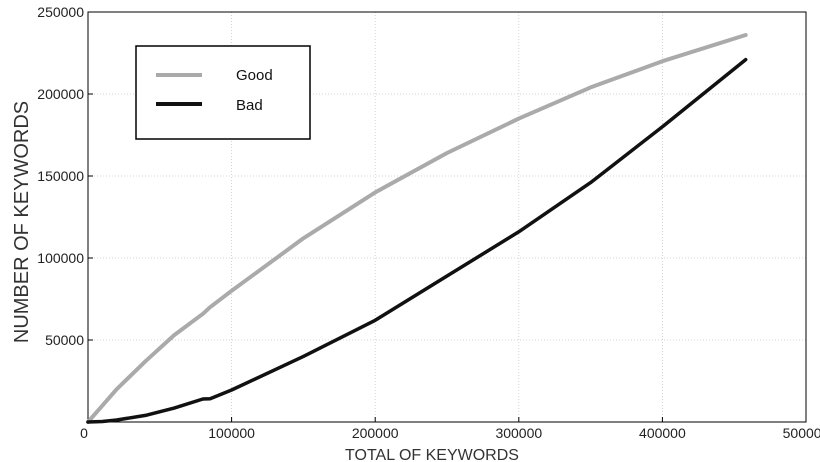 The image size is (820, 462). What do you see at coordinates (801, 433) in the screenshot?
I see `x-tick-label: 500000` at bounding box center [801, 433].